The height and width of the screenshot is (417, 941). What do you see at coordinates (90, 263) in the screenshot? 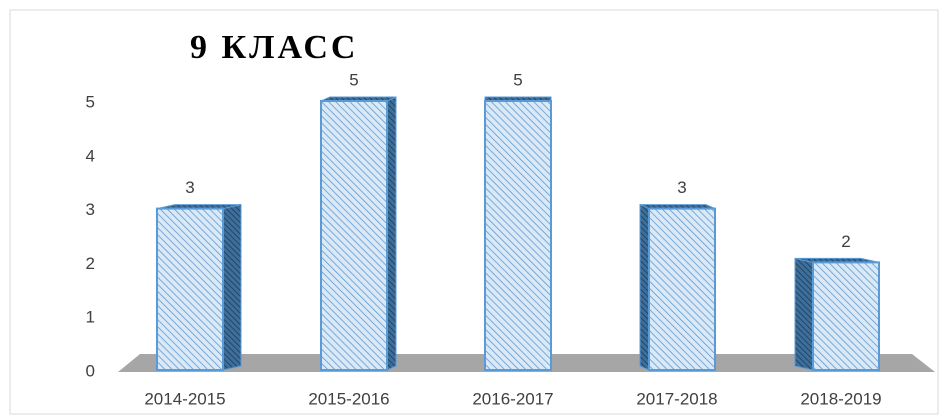
I see `y-tick-label: 2` at bounding box center [90, 263].